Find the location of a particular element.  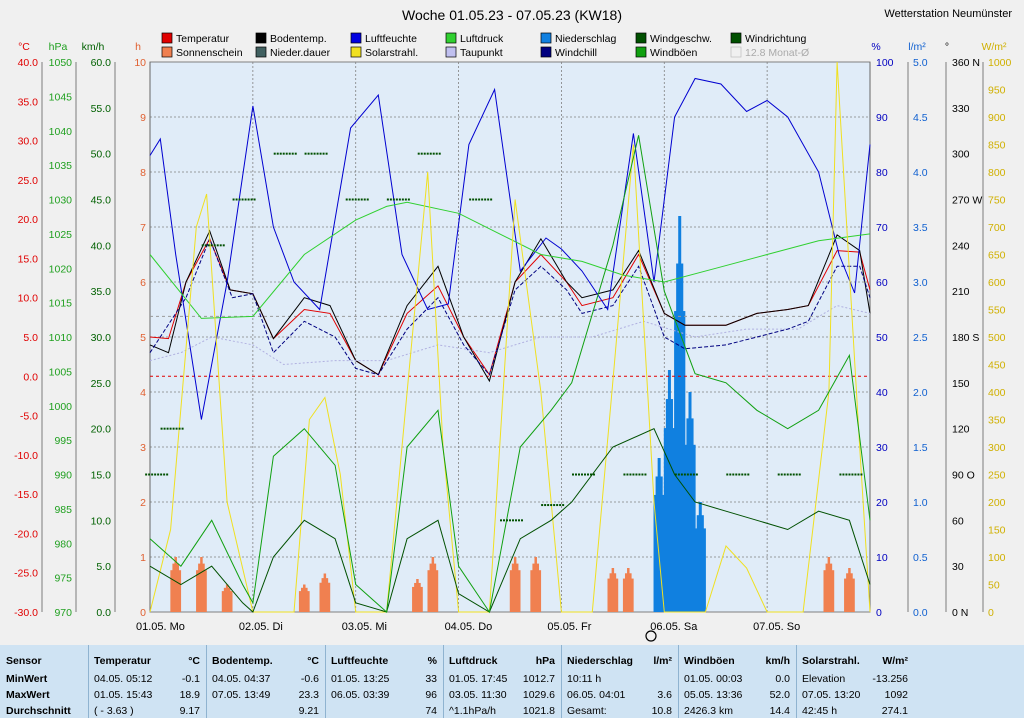

stats-cell: Niederschlag is located at coordinates (600, 661).